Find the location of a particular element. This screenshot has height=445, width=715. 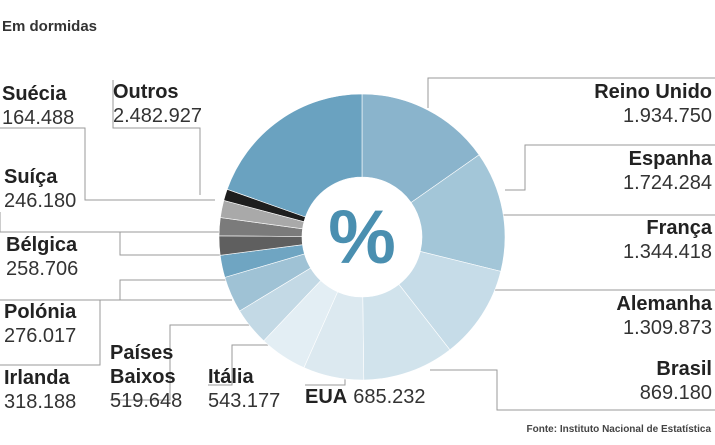

category-name: Espanha is located at coordinates (670, 159).